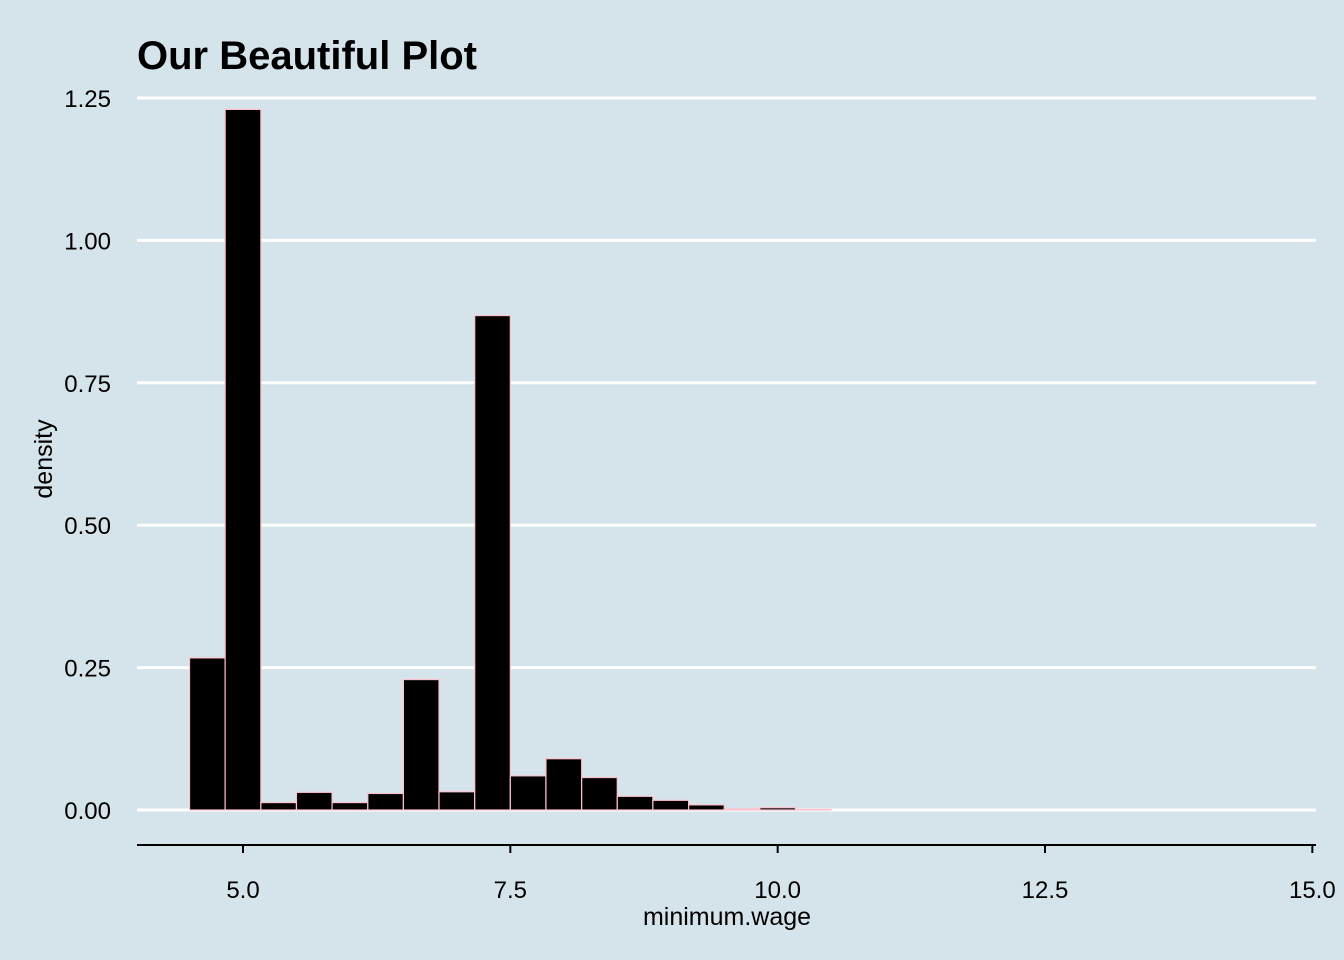  Describe the element at coordinates (781, 874) in the screenshot. I see `x-axis-ticks: 5.0 7.5 10.0 12.5 15.0` at that location.